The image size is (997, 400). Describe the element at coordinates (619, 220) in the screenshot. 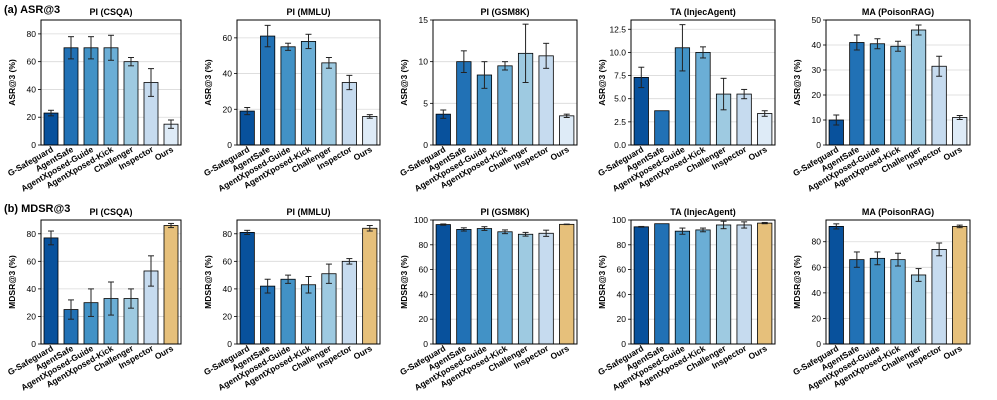

I see `y-tick-label: 100` at that location.